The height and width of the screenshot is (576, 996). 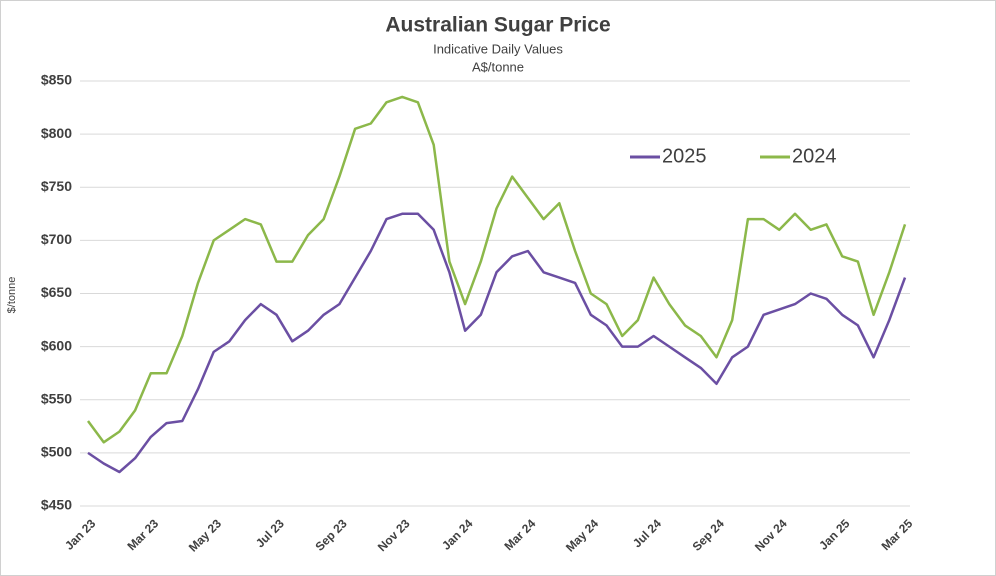 What do you see at coordinates (56, 505) in the screenshot?
I see `y-tick-label: $450` at bounding box center [56, 505].